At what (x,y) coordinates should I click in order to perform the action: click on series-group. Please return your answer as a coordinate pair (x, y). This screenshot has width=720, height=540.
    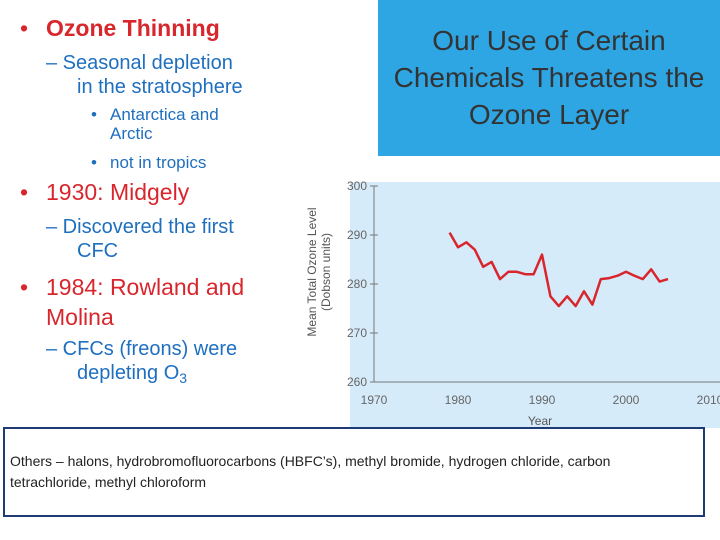
    Looking at the image, I should click on (558, 269).